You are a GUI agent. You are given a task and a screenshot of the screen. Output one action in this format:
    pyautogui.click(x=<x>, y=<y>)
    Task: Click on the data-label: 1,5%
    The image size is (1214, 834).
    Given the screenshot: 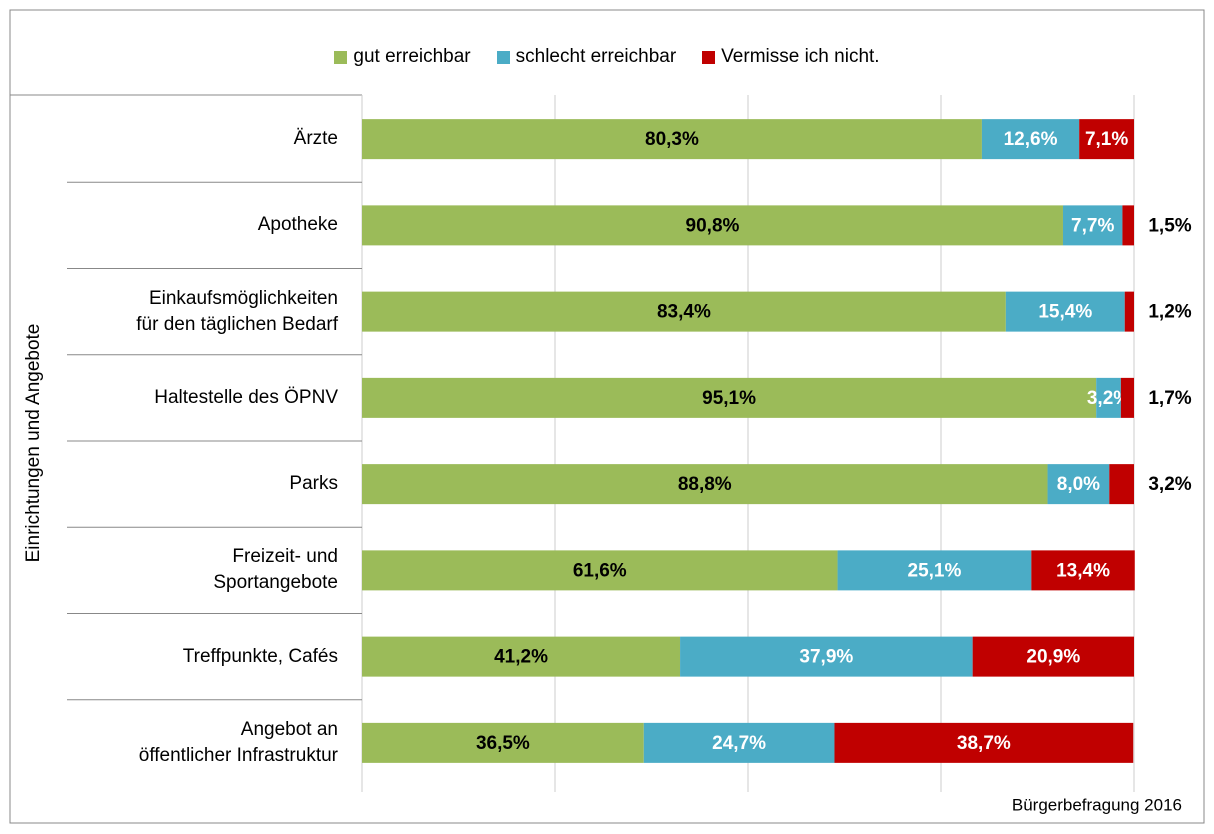 What is the action you would take?
    pyautogui.click(x=1169, y=225)
    